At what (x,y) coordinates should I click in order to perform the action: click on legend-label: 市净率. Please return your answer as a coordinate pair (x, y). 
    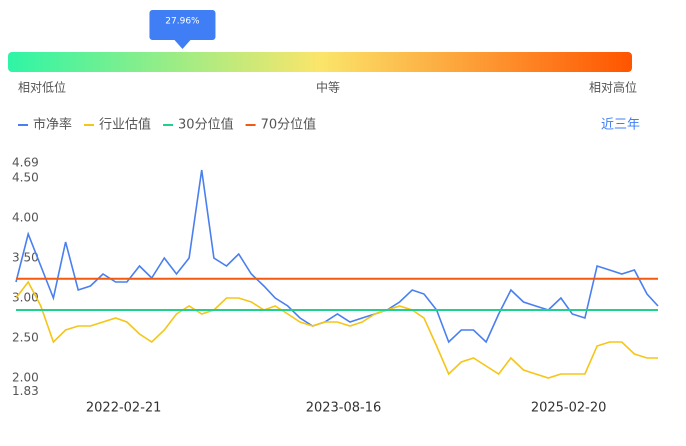
    Looking at the image, I should click on (52, 125).